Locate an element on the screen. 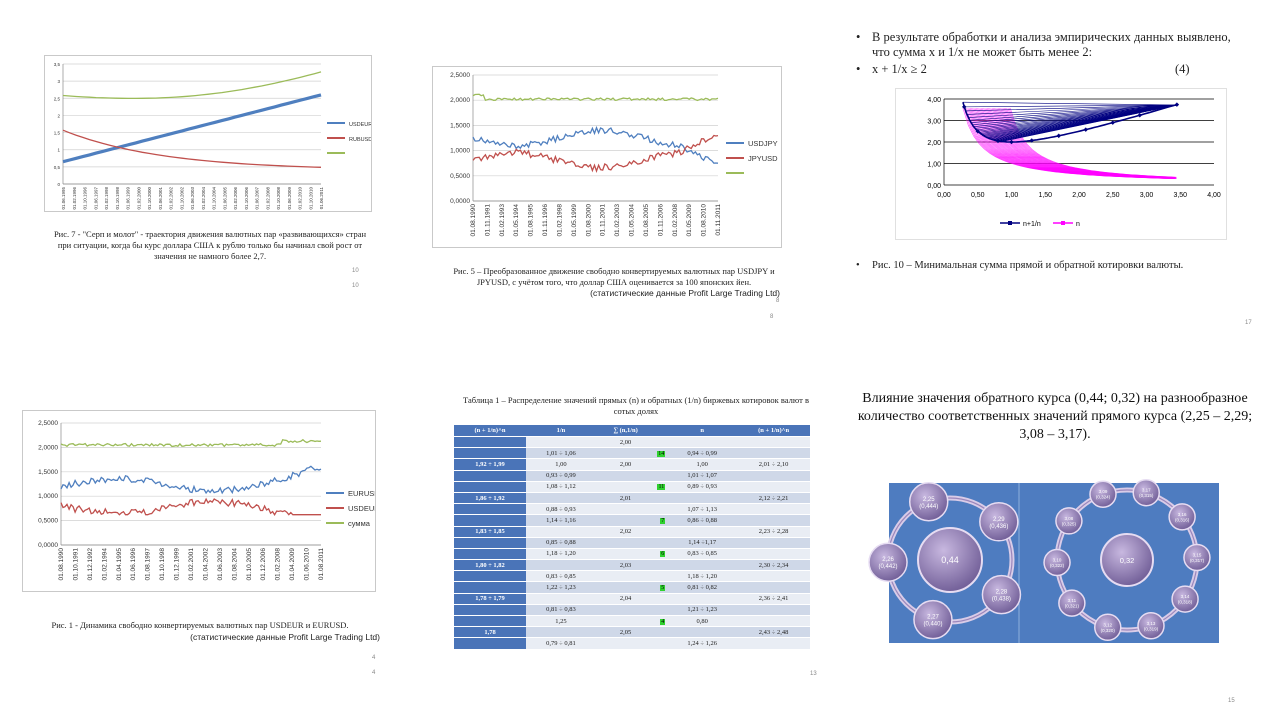 The height and width of the screenshot is (720, 1280). x-tick-label: 01.08.2010 is located at coordinates (704, 220).